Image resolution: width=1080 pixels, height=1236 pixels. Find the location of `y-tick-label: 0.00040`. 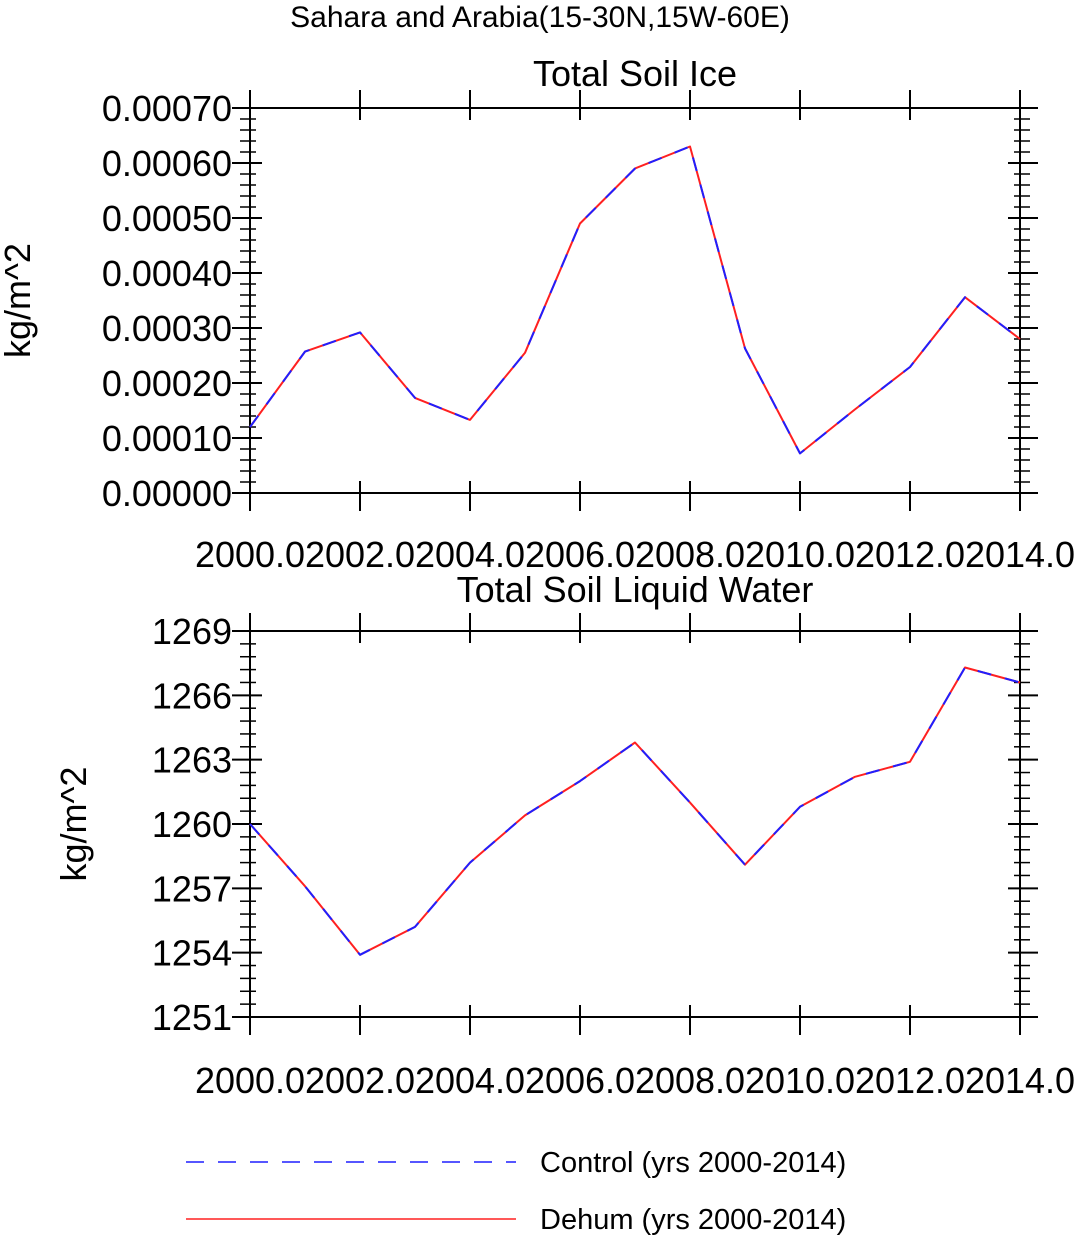

y-tick-label: 0.00040 is located at coordinates (167, 273).